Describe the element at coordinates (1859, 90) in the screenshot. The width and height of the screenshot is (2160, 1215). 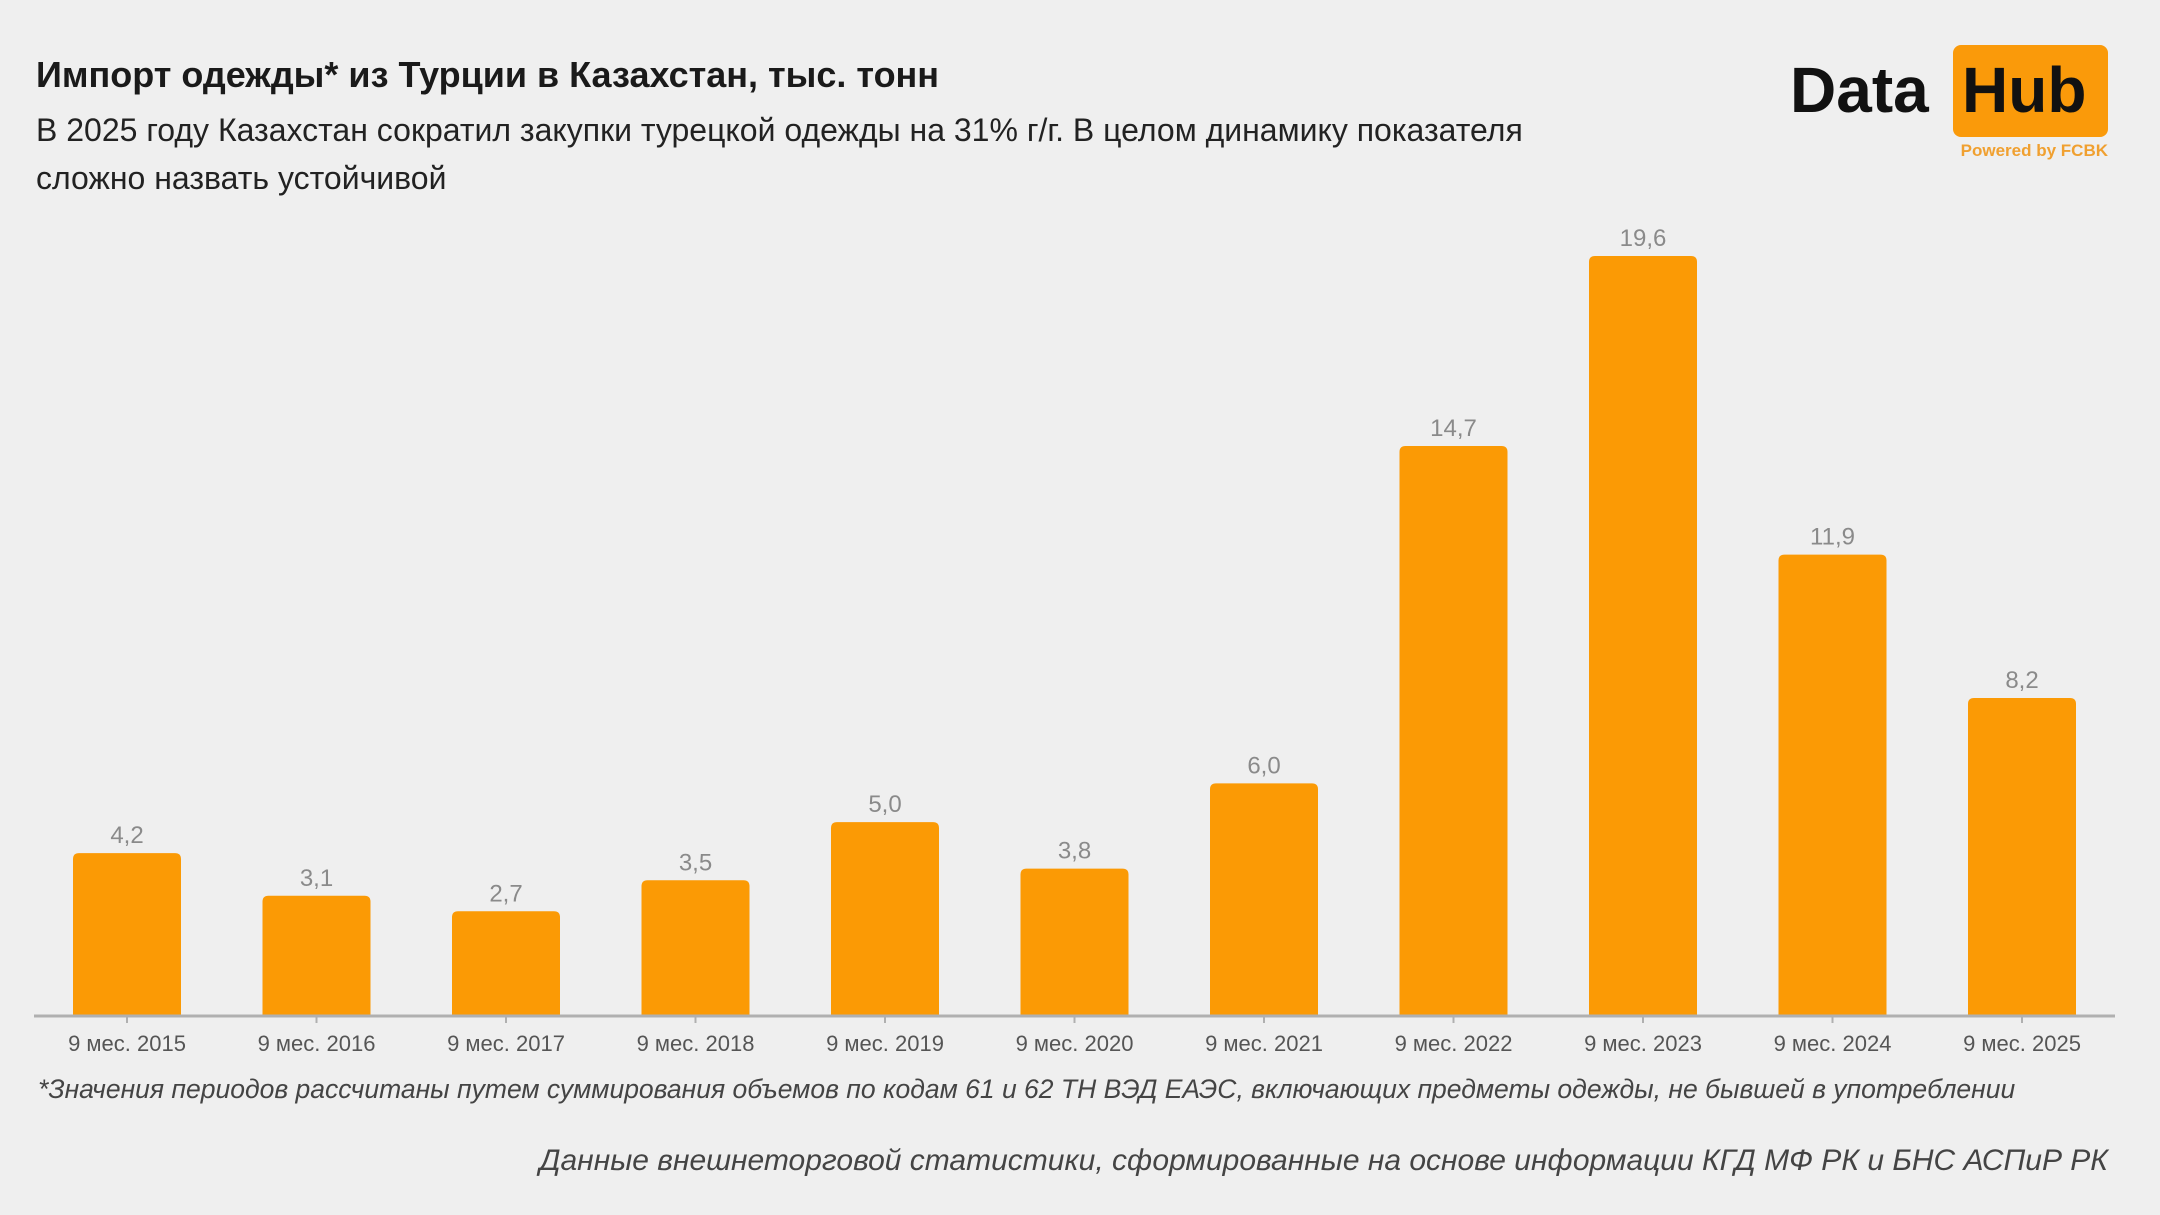
I see `logo-word-data: Data` at that location.